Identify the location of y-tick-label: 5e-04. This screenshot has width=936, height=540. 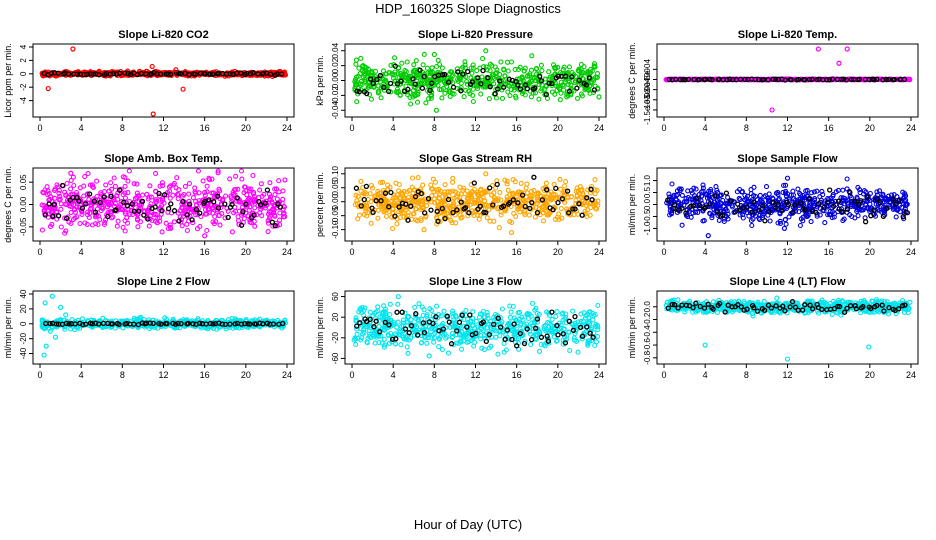
(647, 69).